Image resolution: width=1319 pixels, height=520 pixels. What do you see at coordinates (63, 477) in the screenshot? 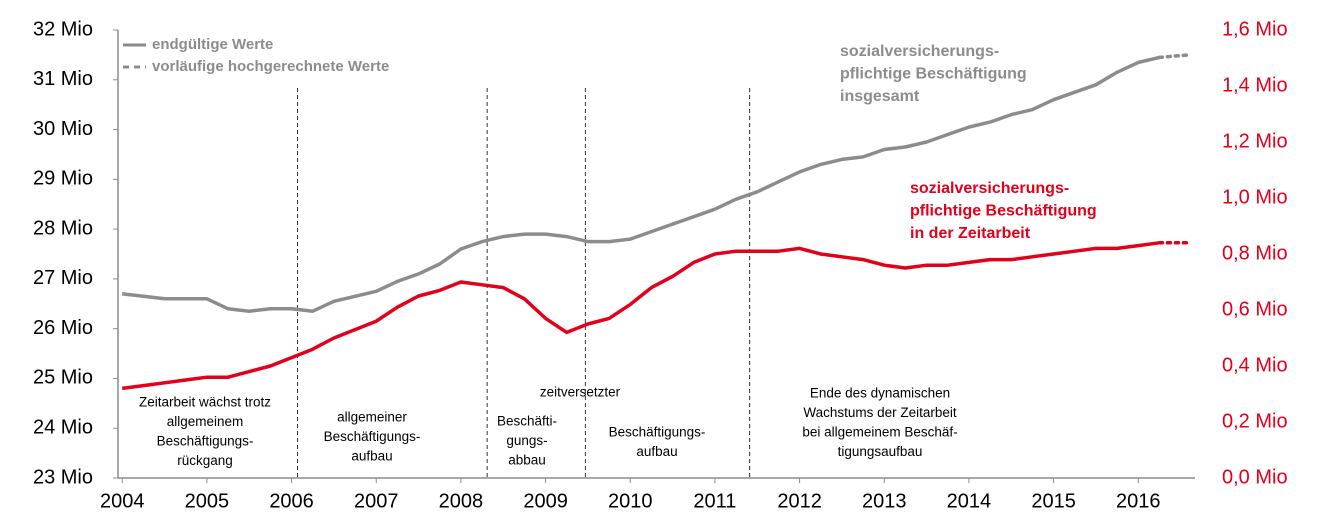
I see `y-tick-label: 23 Mio` at bounding box center [63, 477].